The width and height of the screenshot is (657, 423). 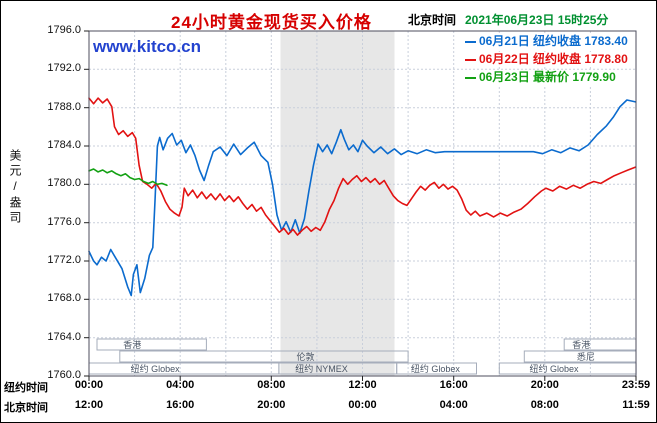 I want to click on beijing-time-tick-label: 08:00, so click(x=544, y=405).